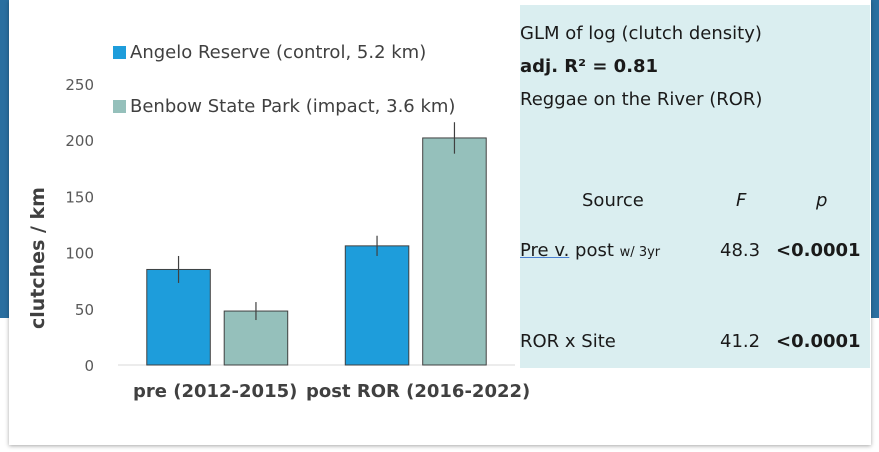  I want to click on header-f: F, so click(741, 200).